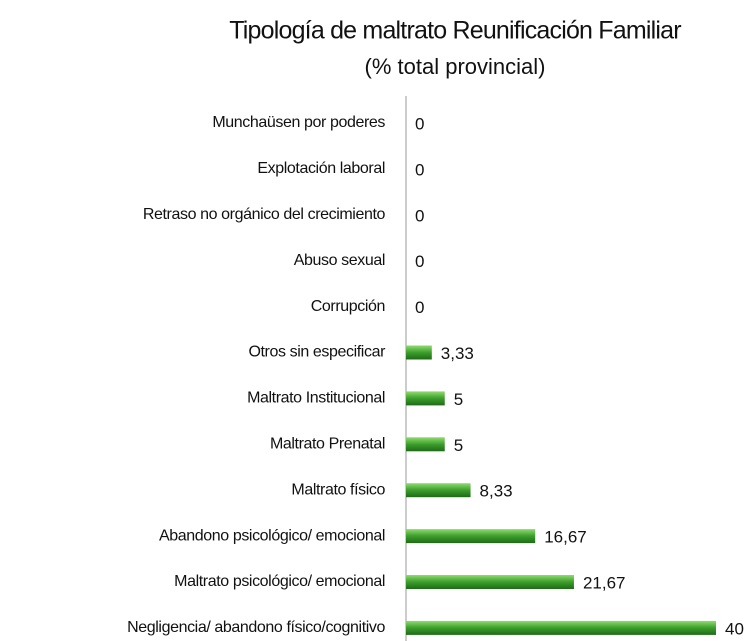  What do you see at coordinates (457, 353) in the screenshot?
I see `value-label: 3,33` at bounding box center [457, 353].